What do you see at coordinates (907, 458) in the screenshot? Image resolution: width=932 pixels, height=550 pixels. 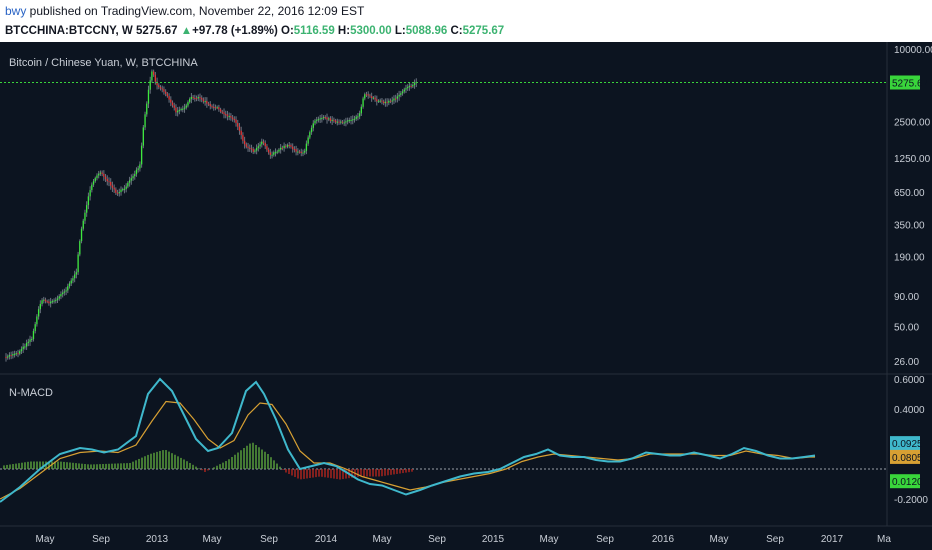 I see `macd-value-label: 0.0805` at bounding box center [907, 458].